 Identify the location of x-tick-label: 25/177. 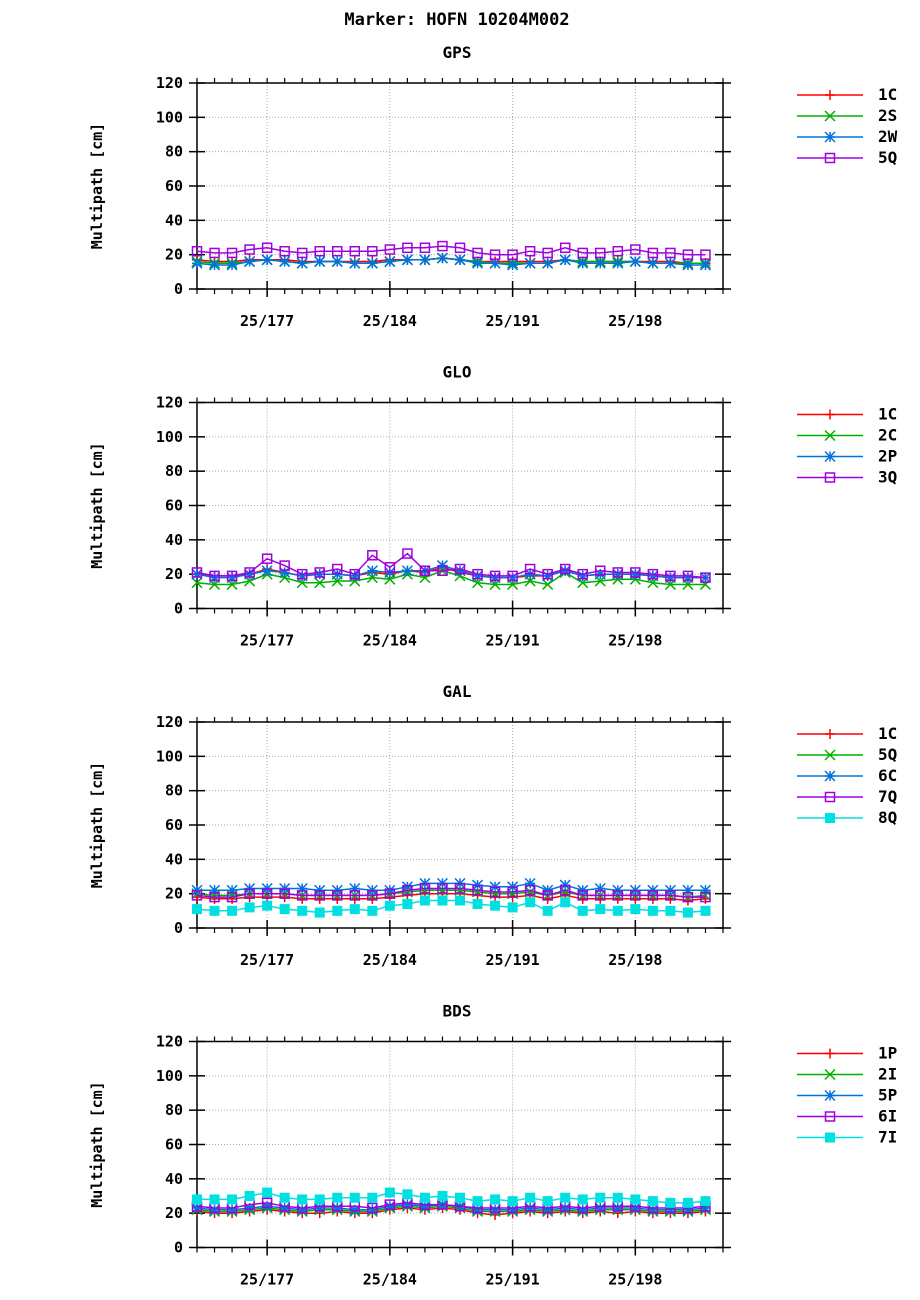
(267, 960).